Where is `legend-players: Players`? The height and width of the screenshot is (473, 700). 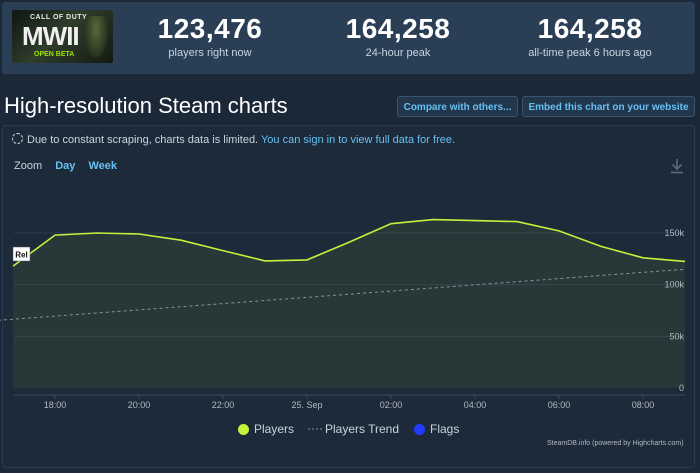
legend-players: Players is located at coordinates (266, 429).